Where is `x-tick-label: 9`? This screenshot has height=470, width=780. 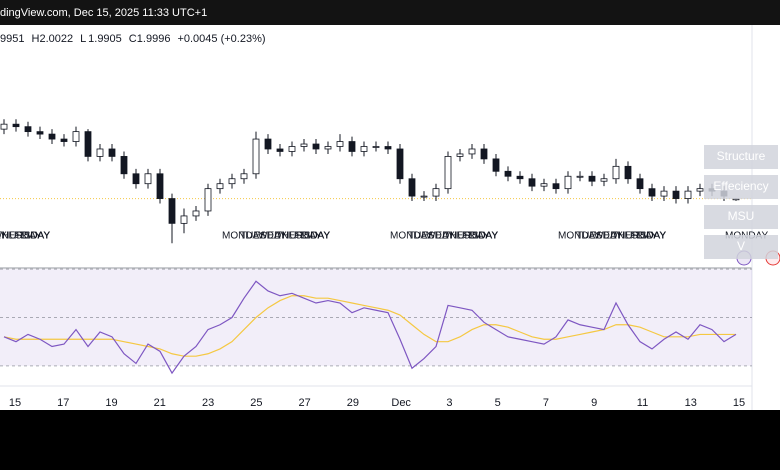 x-tick-label: 9 is located at coordinates (594, 403).